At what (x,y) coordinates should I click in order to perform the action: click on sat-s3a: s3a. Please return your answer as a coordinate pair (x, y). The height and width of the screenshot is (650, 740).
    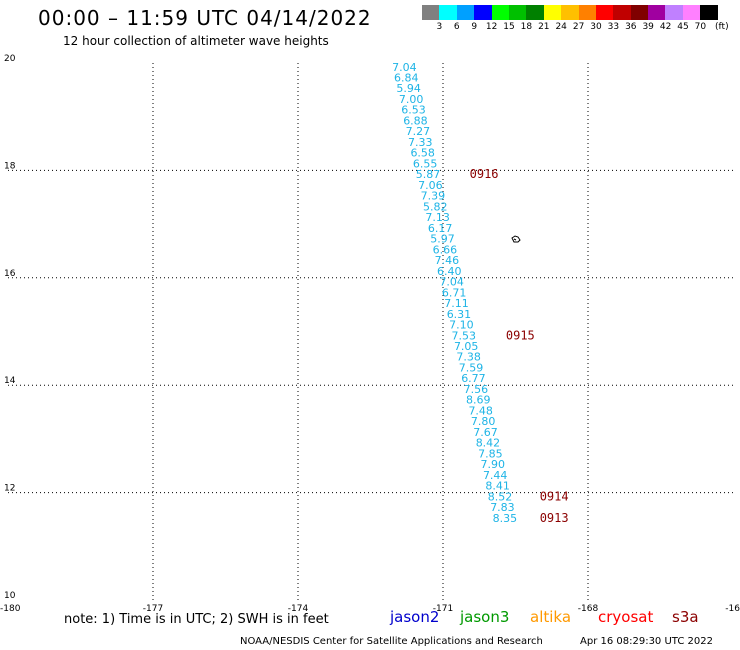
    Looking at the image, I should click on (685, 617).